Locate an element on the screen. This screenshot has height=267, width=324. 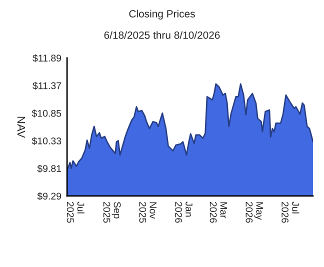
y-tick-label: $9.81 is located at coordinates (49, 168).